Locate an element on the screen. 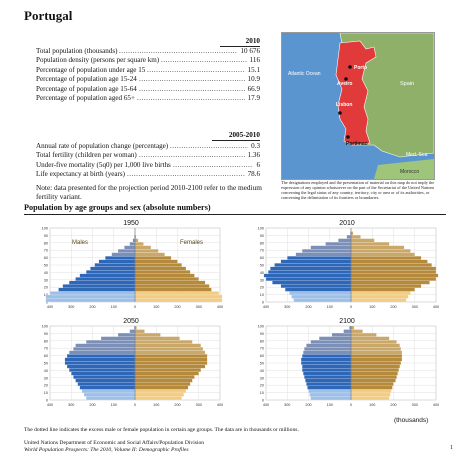  map-portugal is located at coordinates (356, 93).